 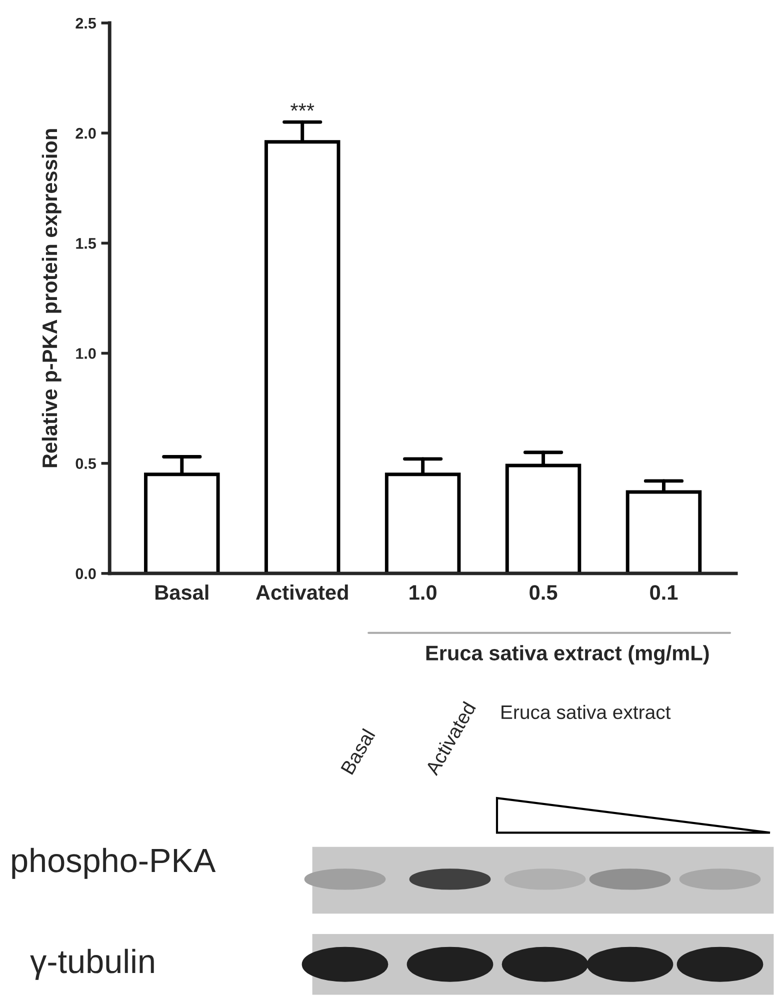 What do you see at coordinates (302, 107) in the screenshot?
I see `annotation: ***` at bounding box center [302, 107].